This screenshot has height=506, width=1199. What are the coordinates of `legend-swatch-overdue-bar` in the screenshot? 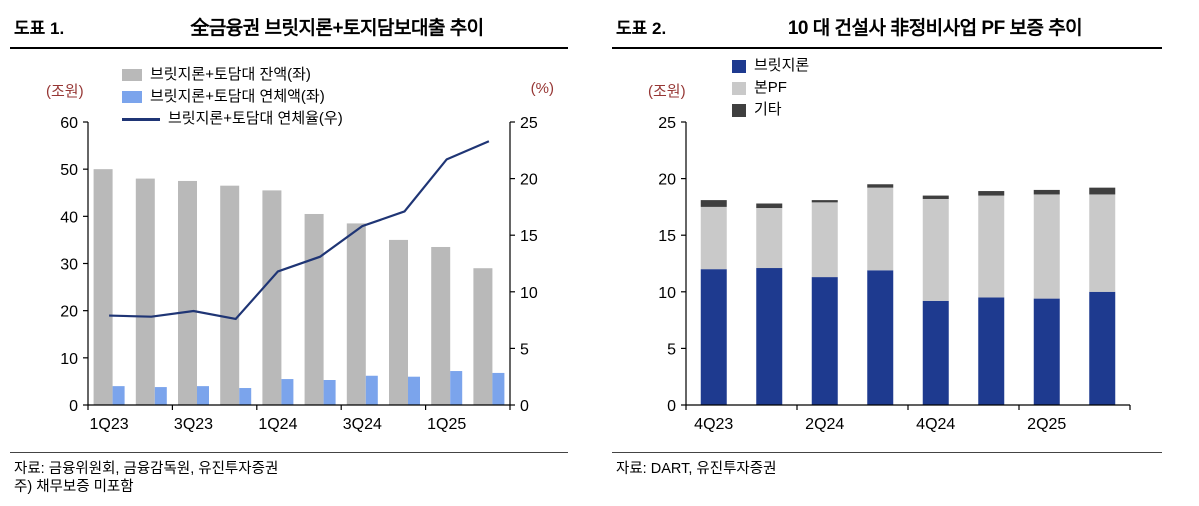 It's located at (132, 97).